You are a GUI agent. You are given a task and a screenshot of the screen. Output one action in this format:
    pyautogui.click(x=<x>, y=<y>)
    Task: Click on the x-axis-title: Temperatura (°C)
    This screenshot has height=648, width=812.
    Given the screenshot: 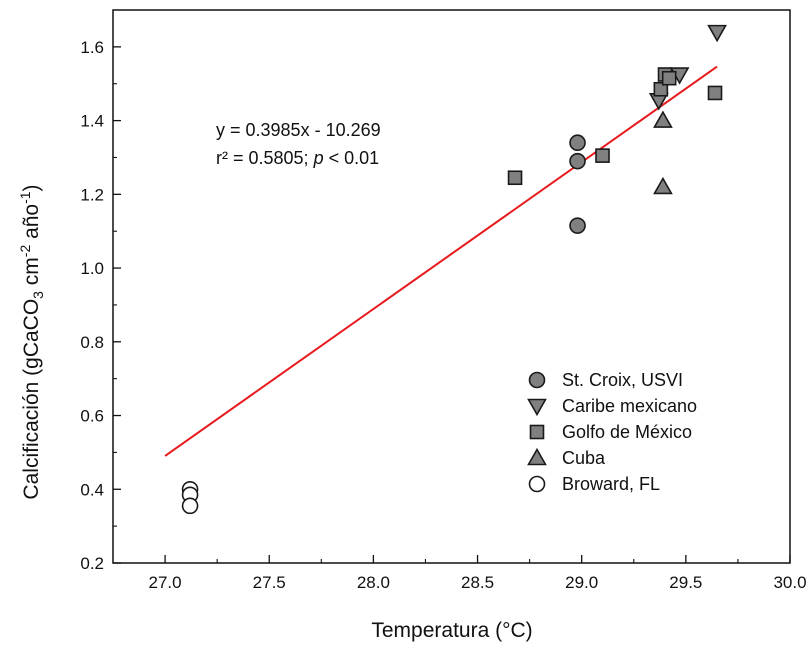 What is the action you would take?
    pyautogui.click(x=451, y=630)
    